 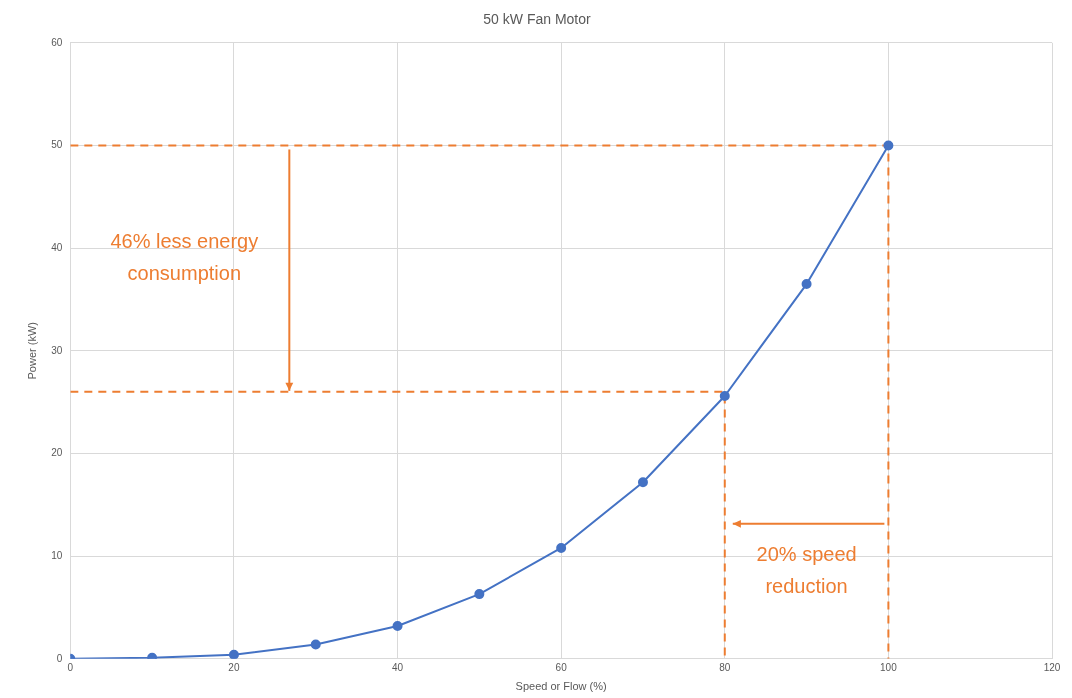 I want to click on x-tick-label: 40, so click(x=397, y=667).